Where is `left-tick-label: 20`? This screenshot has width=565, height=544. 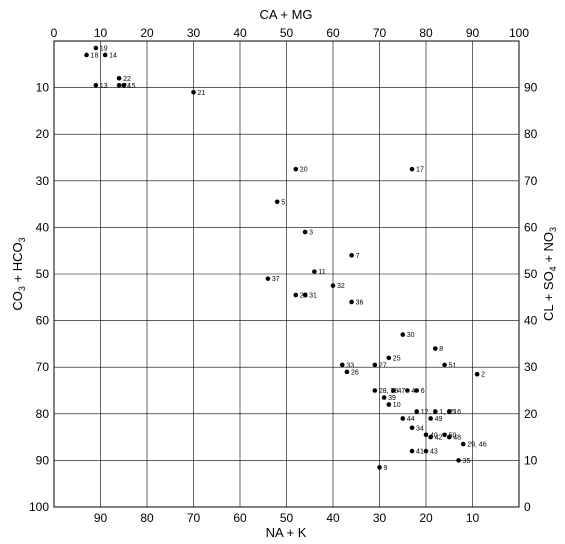 left-tick-label: 20 is located at coordinates (43, 134).